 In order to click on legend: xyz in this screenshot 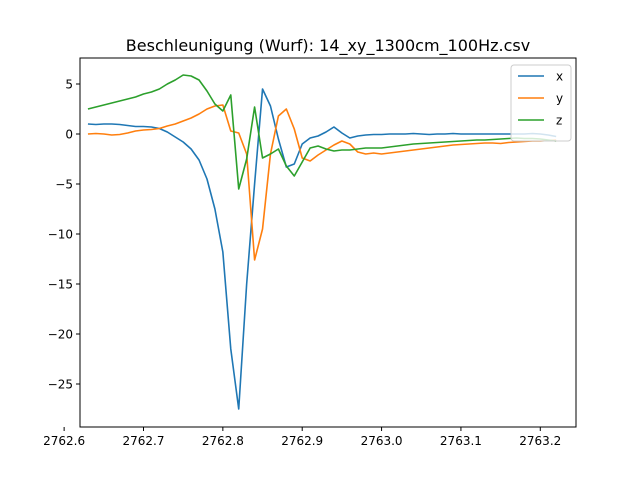, I will do `click(541, 103)`.